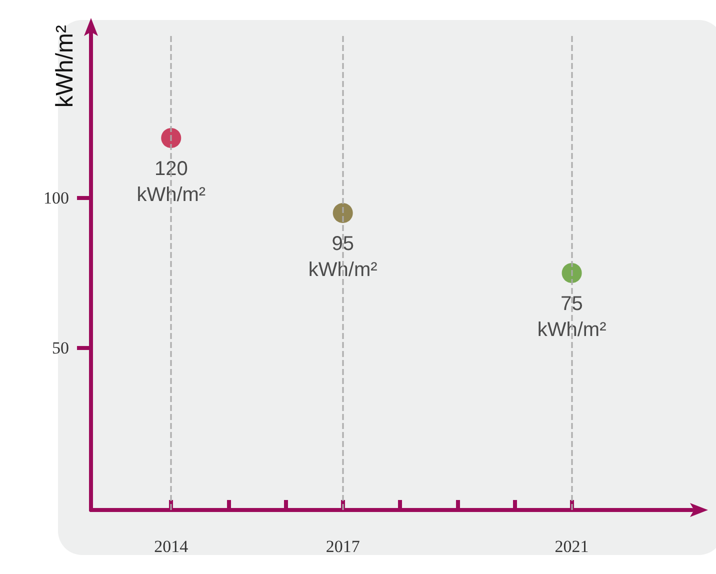 The image size is (716, 574). Describe the element at coordinates (171, 546) in the screenshot. I see `x-tick-label: 2014` at that location.